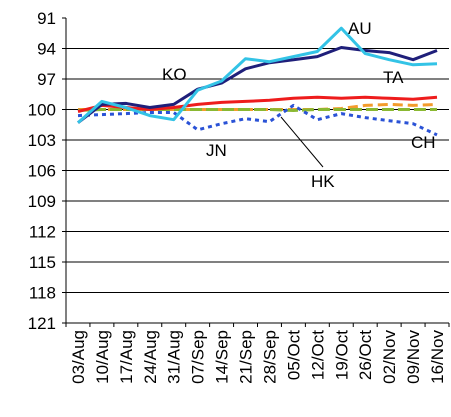  What do you see at coordinates (413, 357) in the screenshot?
I see `x-tick-label: 09/Nov` at bounding box center [413, 357].